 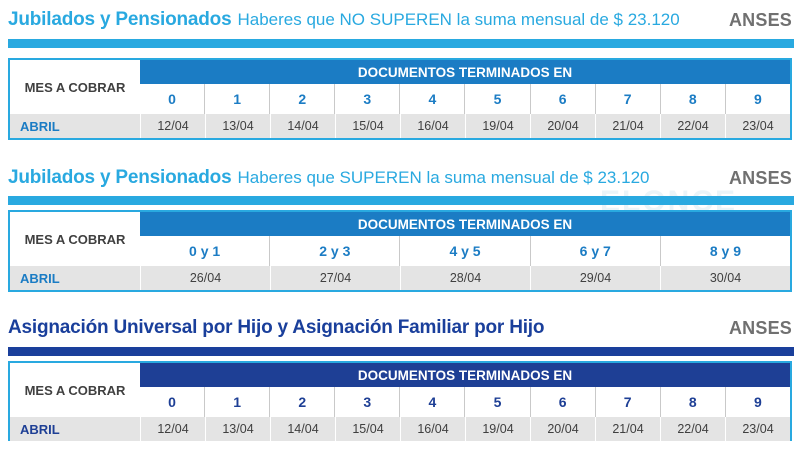 What do you see at coordinates (595, 278) in the screenshot?
I see `date-cell: 29/04` at bounding box center [595, 278].